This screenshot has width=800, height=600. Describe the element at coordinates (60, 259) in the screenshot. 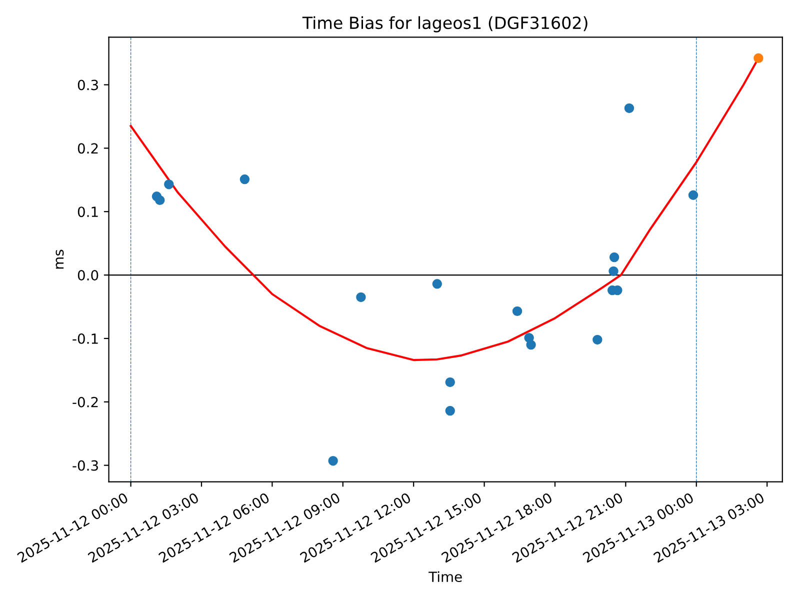

I see `y-axis-title: ms` at that location.